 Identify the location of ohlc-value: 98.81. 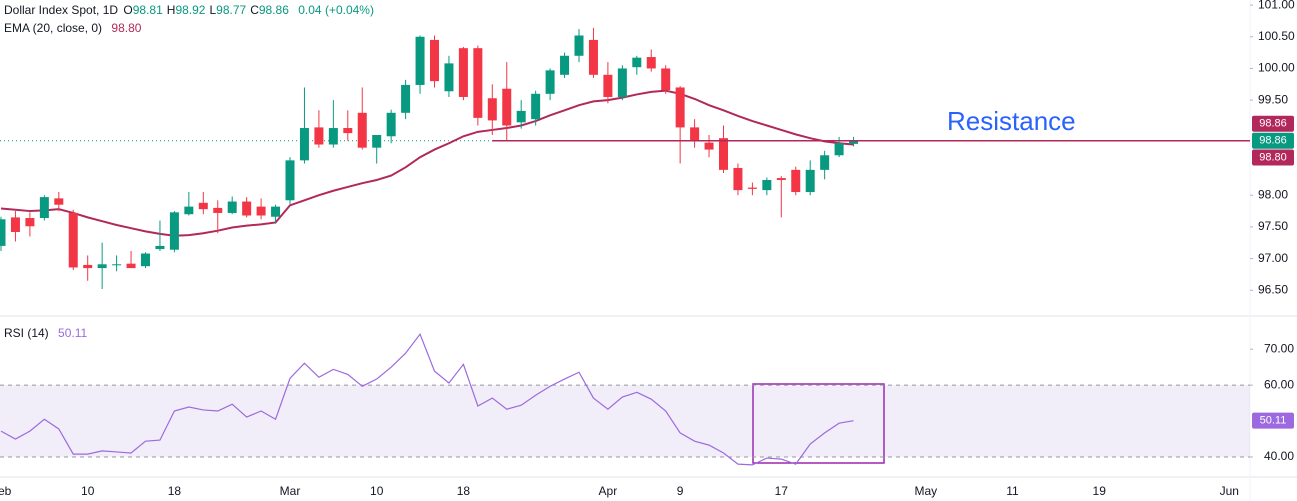
(147, 10).